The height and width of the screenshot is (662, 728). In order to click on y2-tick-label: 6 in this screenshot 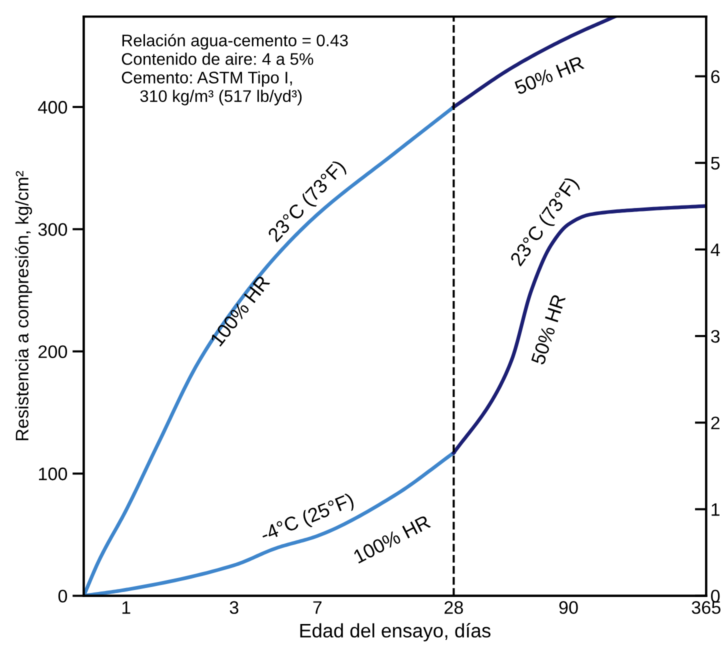, I will do `click(715, 77)`.